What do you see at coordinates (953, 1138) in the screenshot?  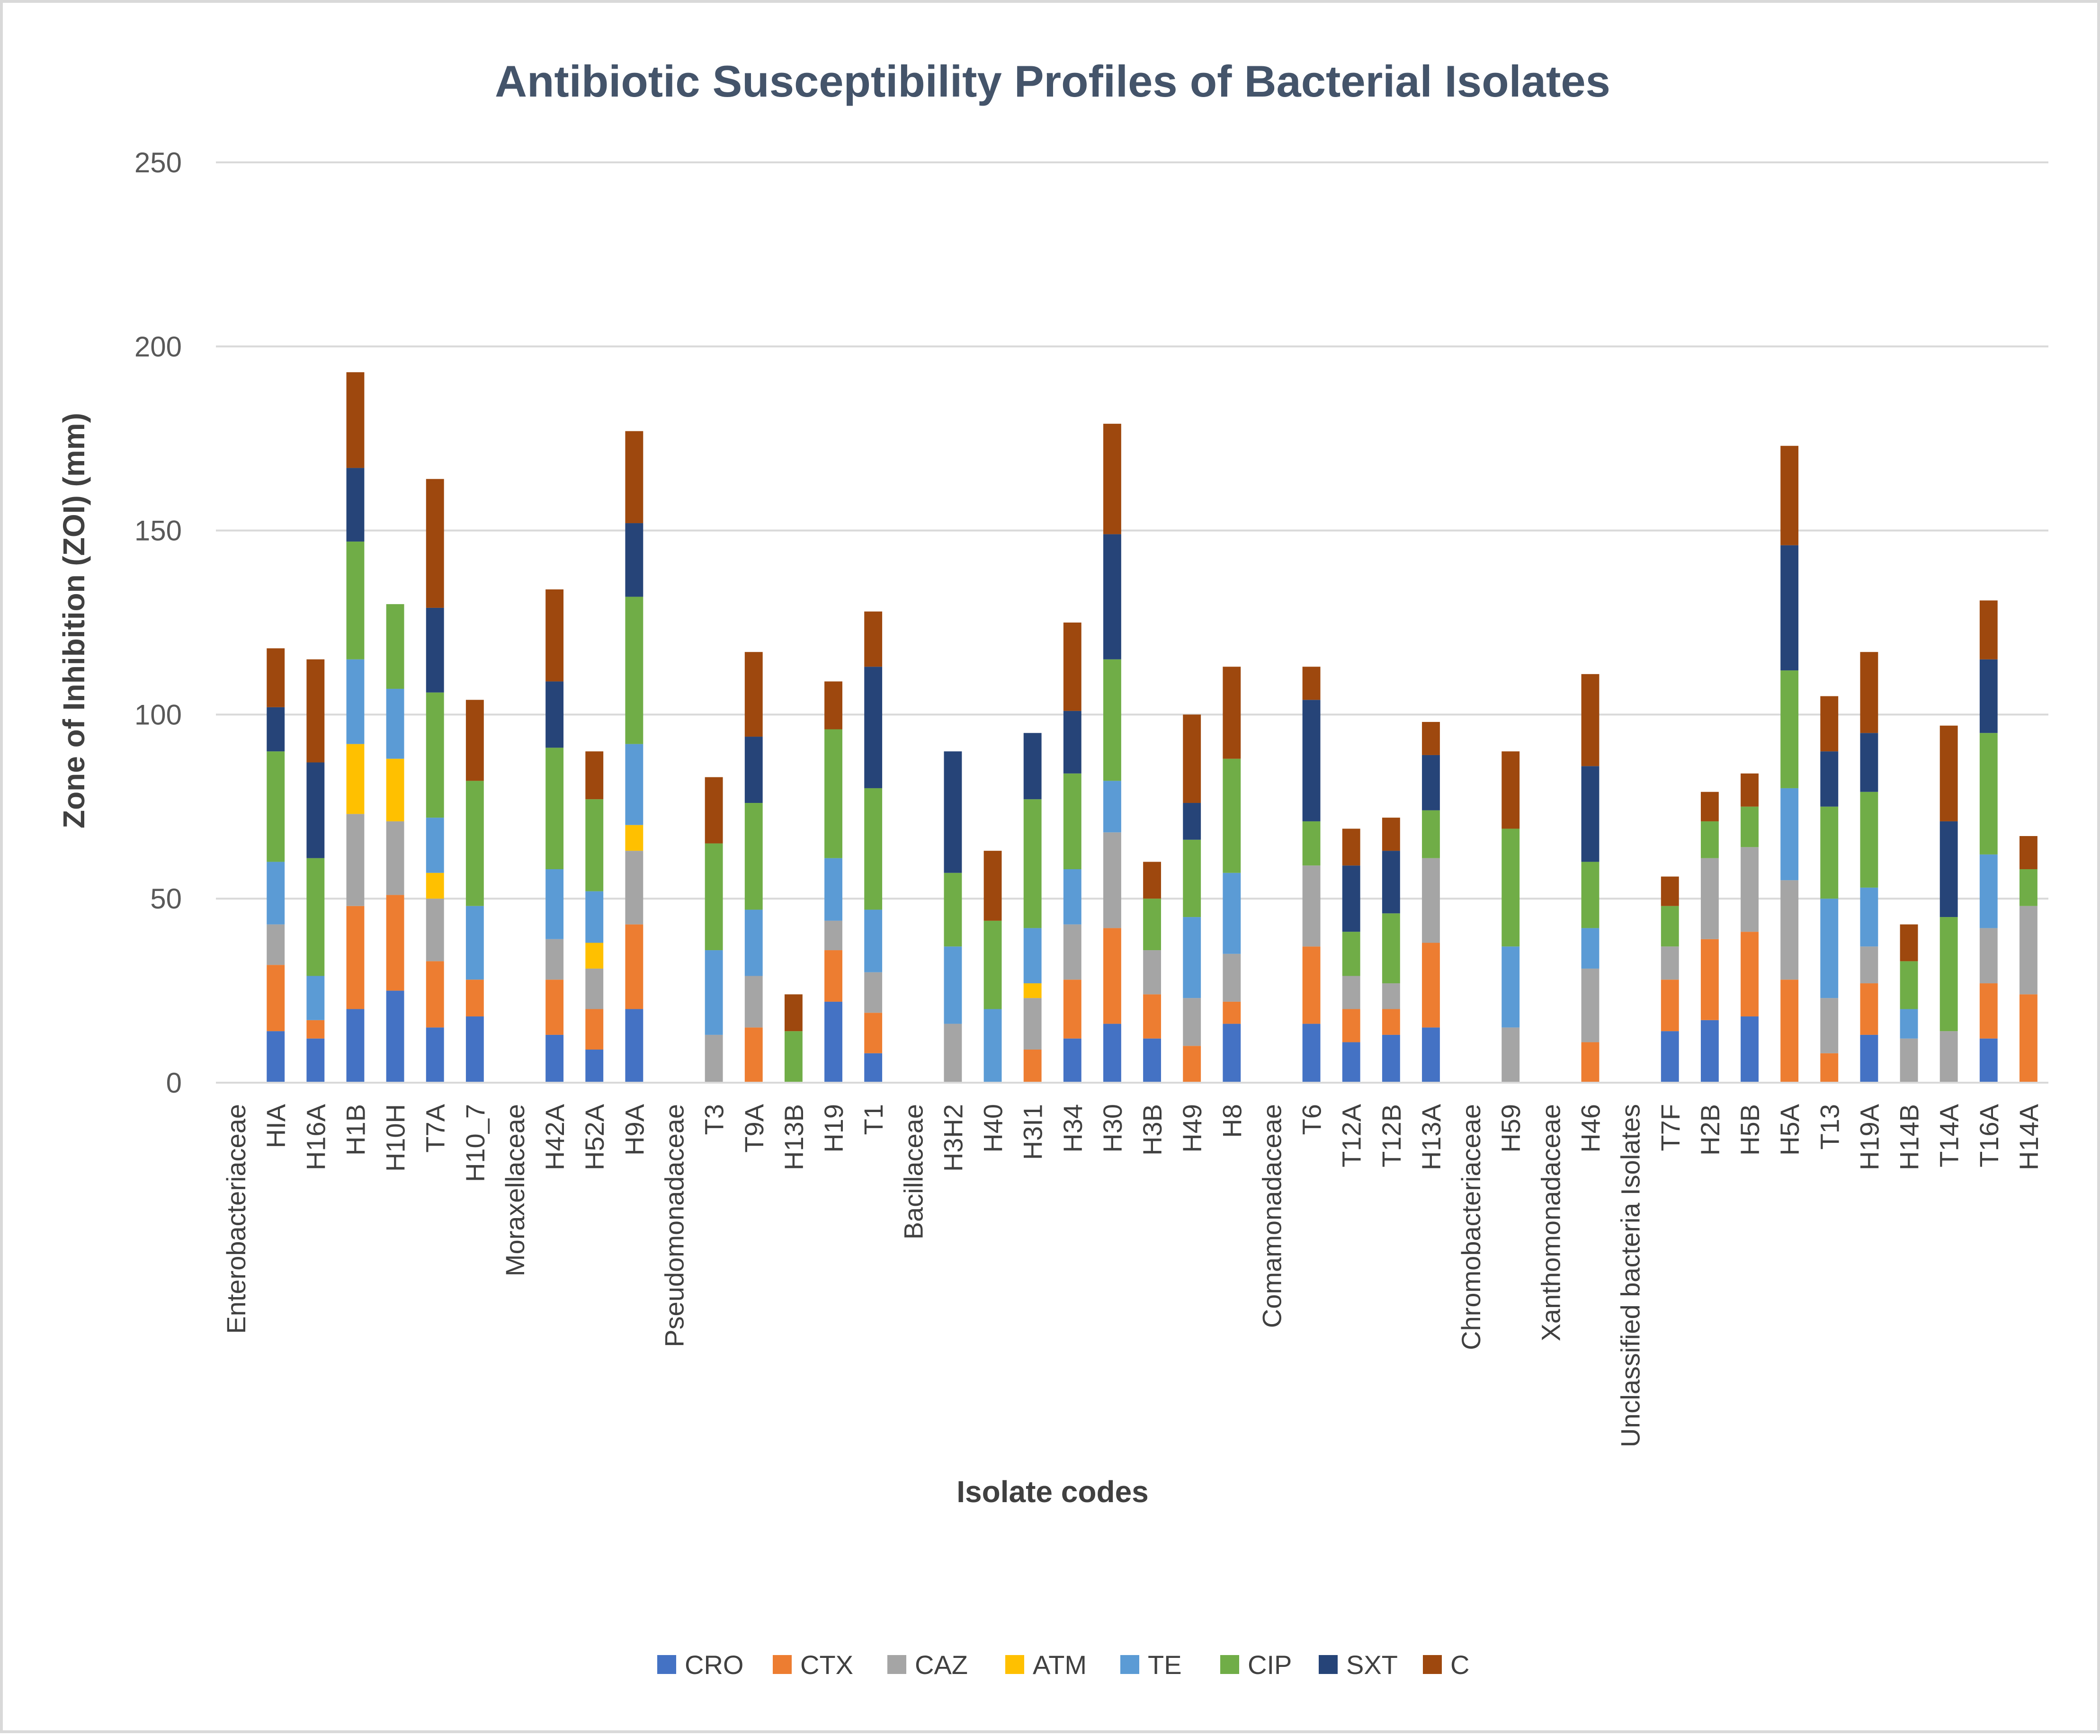 I see `x-category-label: H3H2` at bounding box center [953, 1138].